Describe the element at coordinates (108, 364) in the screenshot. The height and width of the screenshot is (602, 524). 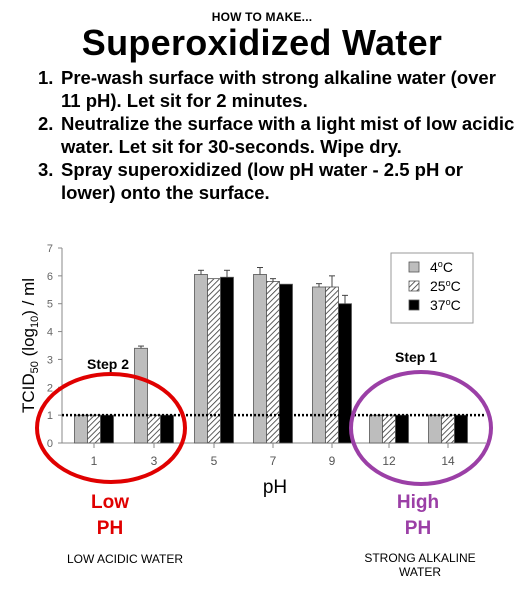
I see `step2-label: Step 2` at that location.